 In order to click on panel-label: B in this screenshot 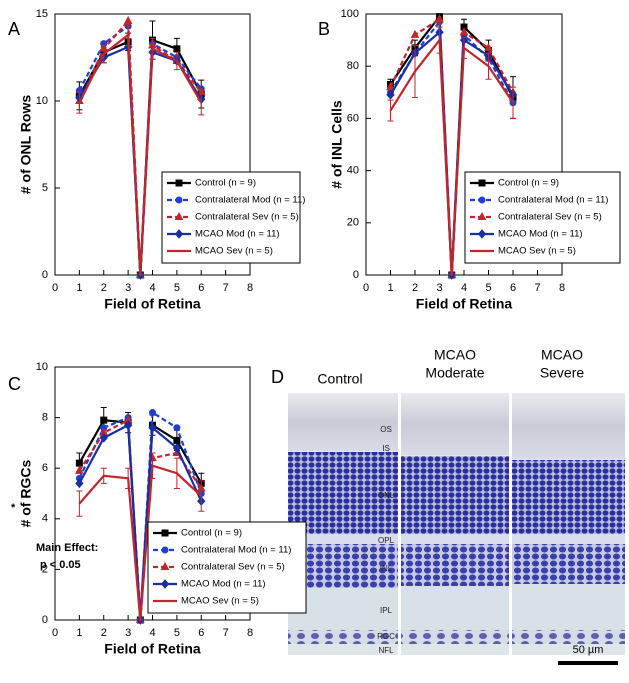, I will do `click(324, 29)`.